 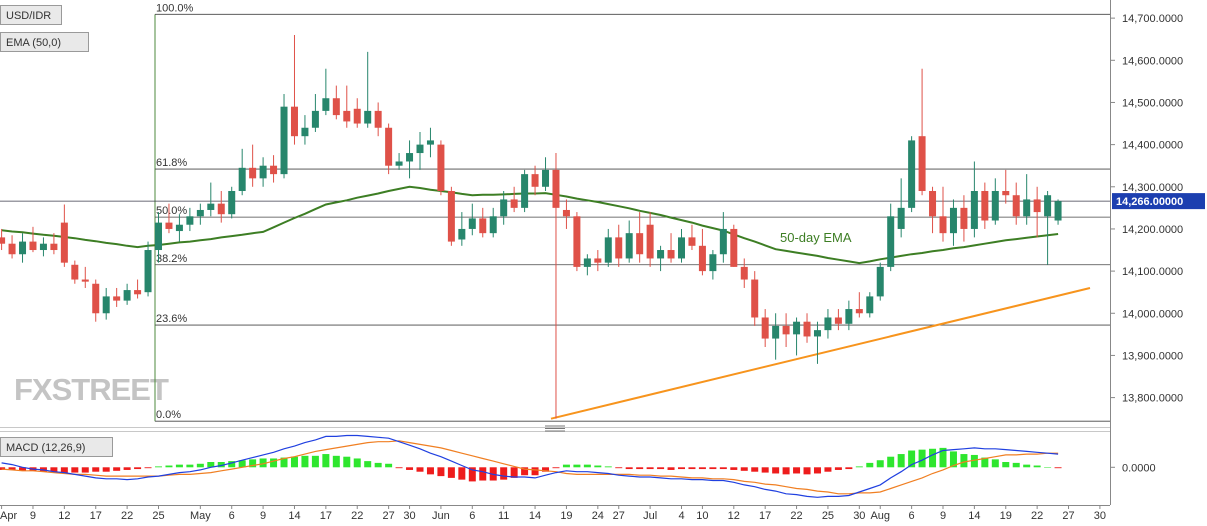 What do you see at coordinates (598, 516) in the screenshot?
I see `x-tick-label: 24` at bounding box center [598, 516].